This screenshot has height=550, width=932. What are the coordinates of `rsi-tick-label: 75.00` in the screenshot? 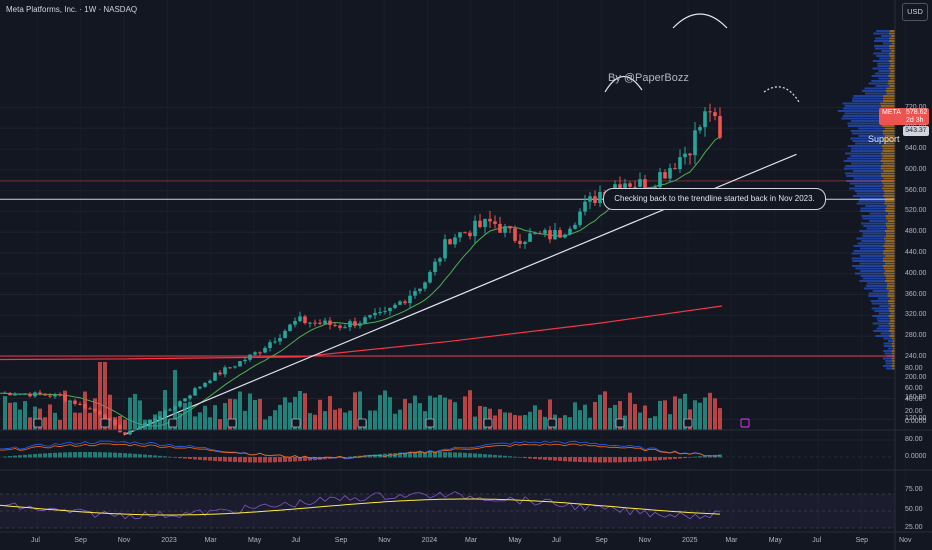 It's located at (914, 489).